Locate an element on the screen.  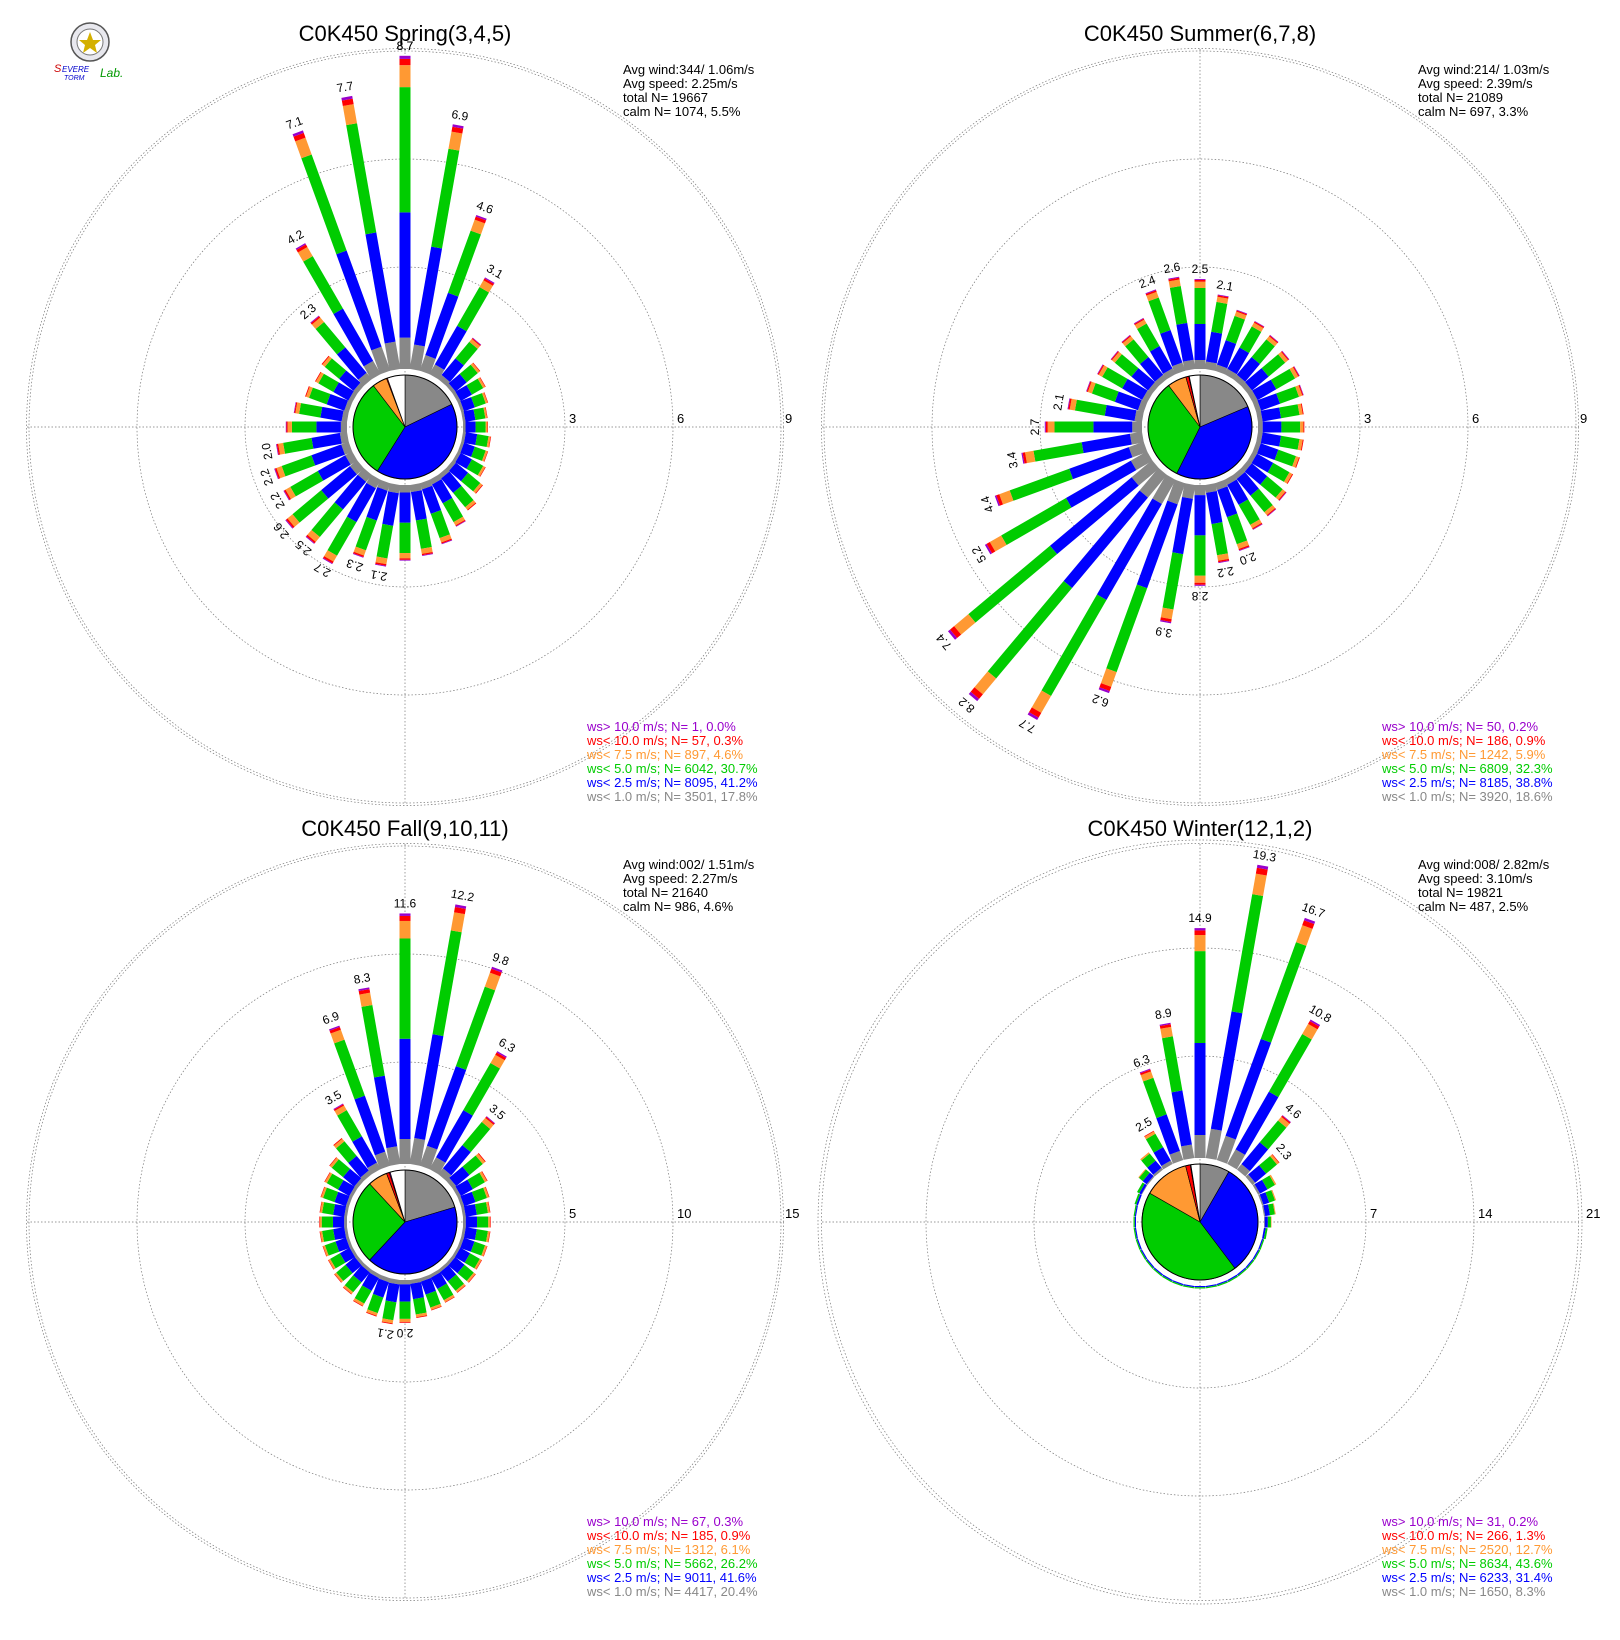
stats-line: Avg wind:002/ 1.51m/s is located at coordinates (689, 864).